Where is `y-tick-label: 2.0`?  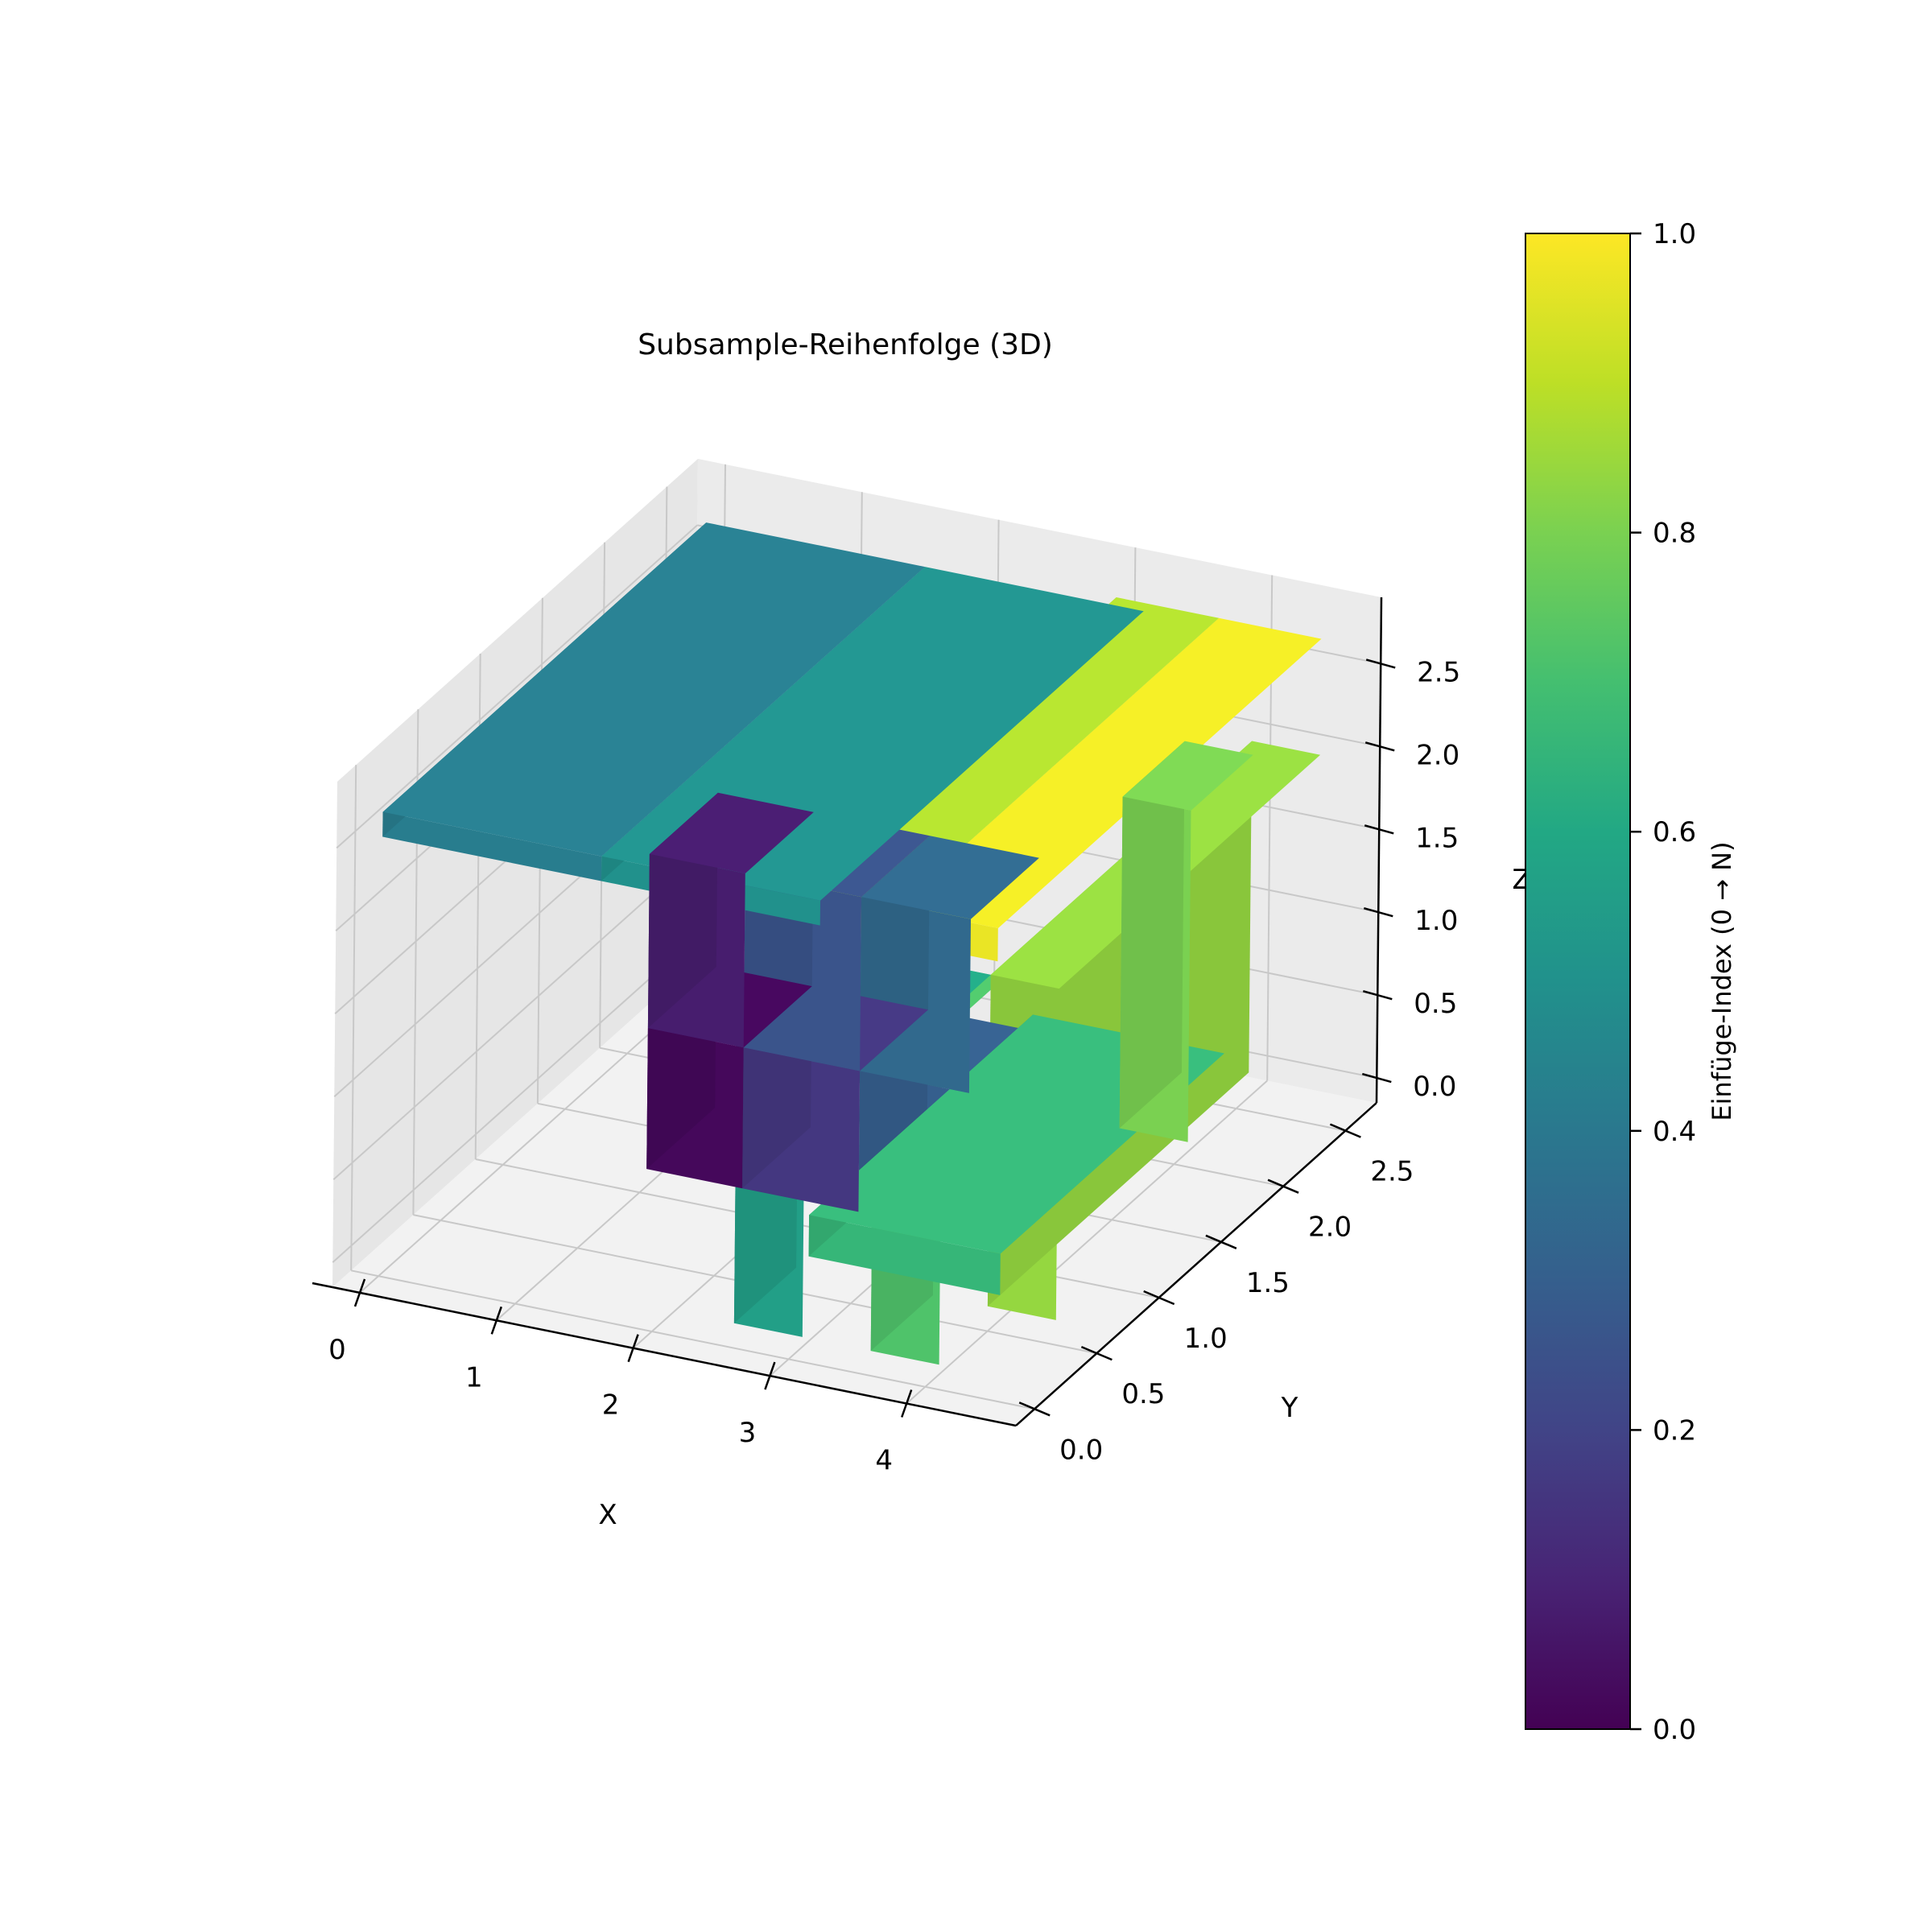 y-tick-label: 2.0 is located at coordinates (1330, 1228).